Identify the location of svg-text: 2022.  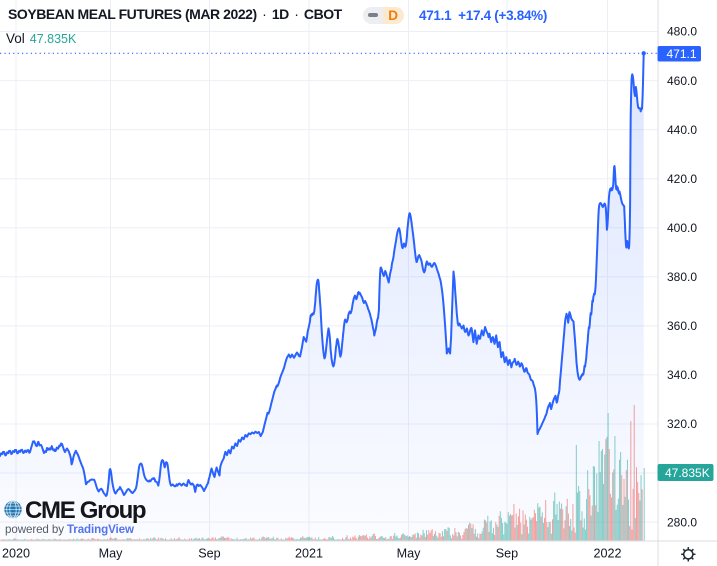
(607, 554).